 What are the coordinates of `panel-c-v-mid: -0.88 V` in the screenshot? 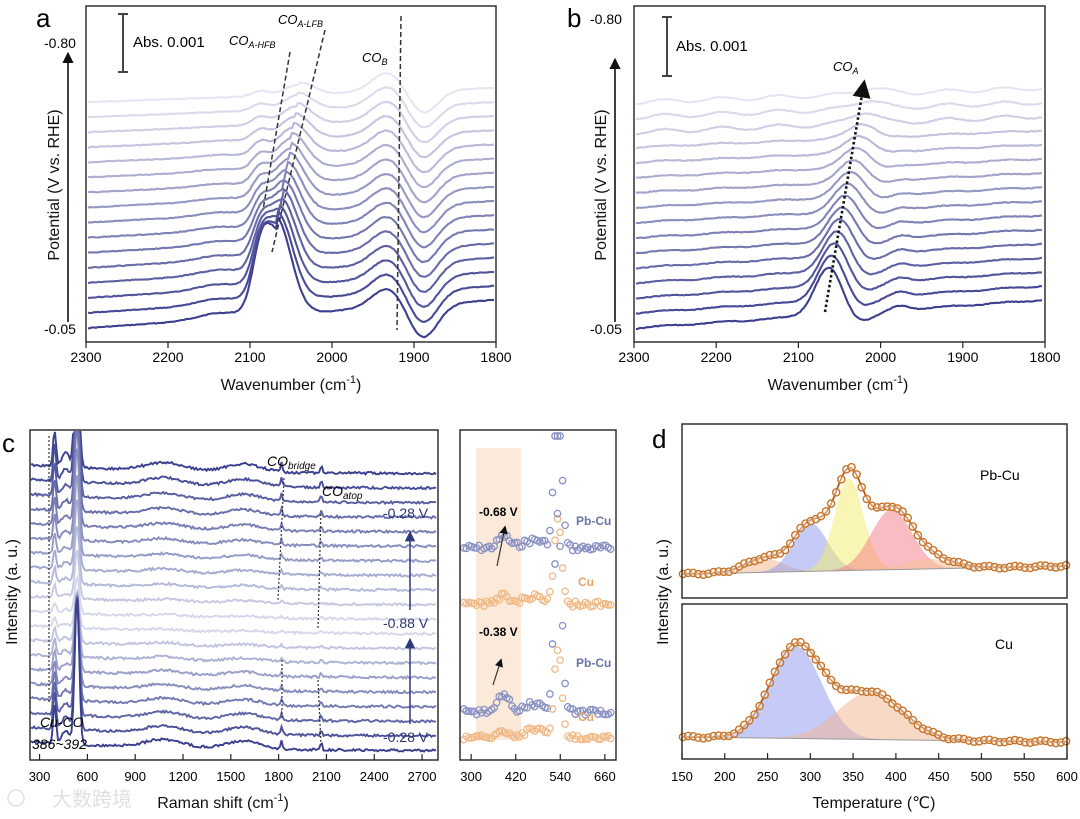 It's located at (406, 623).